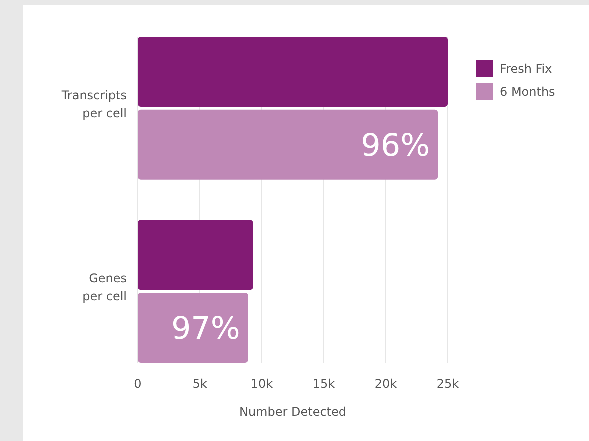 This screenshot has width=589, height=441. Describe the element at coordinates (104, 288) in the screenshot. I see `y-tick-label: Genes per cell` at that location.